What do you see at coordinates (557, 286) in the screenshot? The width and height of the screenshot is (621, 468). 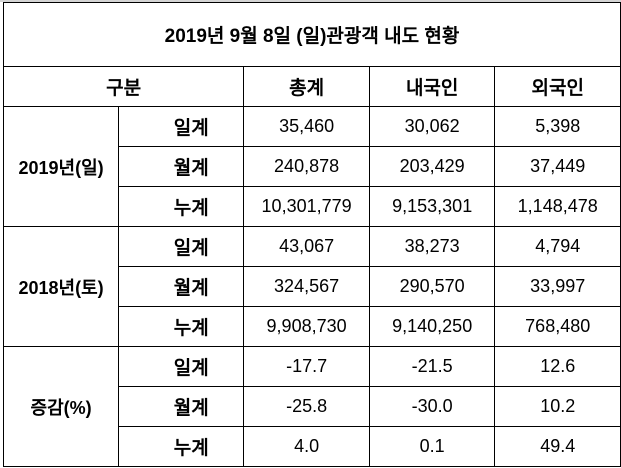 I see `cell-foreign: 33,997` at bounding box center [557, 286].